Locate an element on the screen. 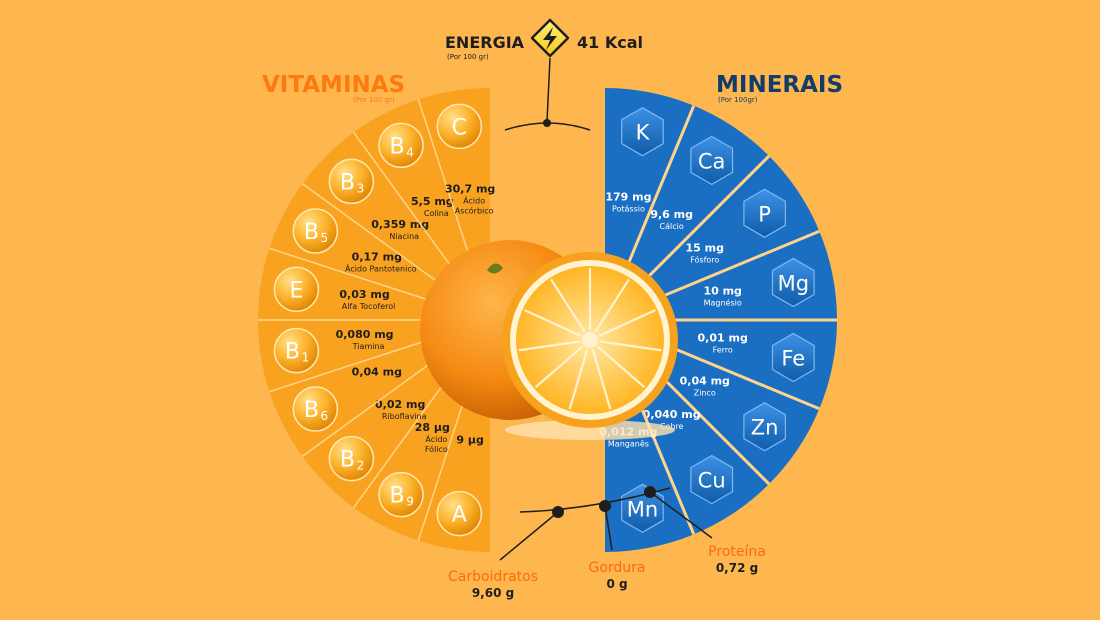 This screenshot has height=620, width=1100. vitamin-value: 5,5 mg is located at coordinates (432, 201).